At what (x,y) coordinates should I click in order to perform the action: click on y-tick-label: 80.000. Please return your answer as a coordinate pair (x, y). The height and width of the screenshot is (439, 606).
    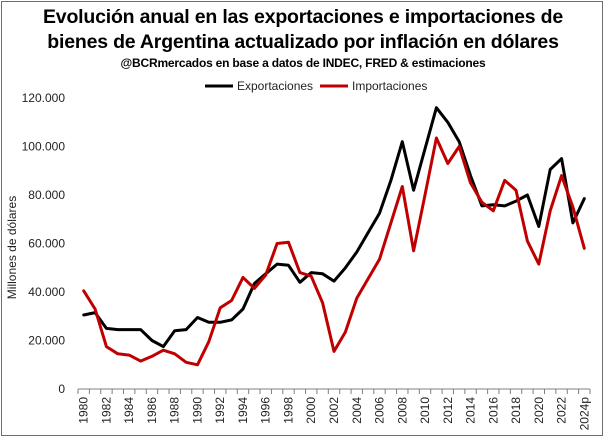
    Looking at the image, I should click on (46, 195).